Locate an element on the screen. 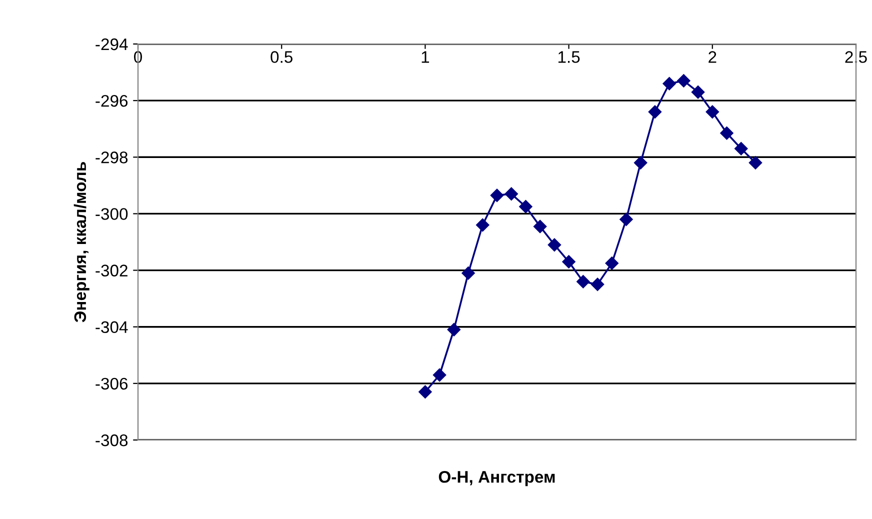 This screenshot has height=519, width=872. x-axis-title: O-H, Ангстрем is located at coordinates (496, 478).